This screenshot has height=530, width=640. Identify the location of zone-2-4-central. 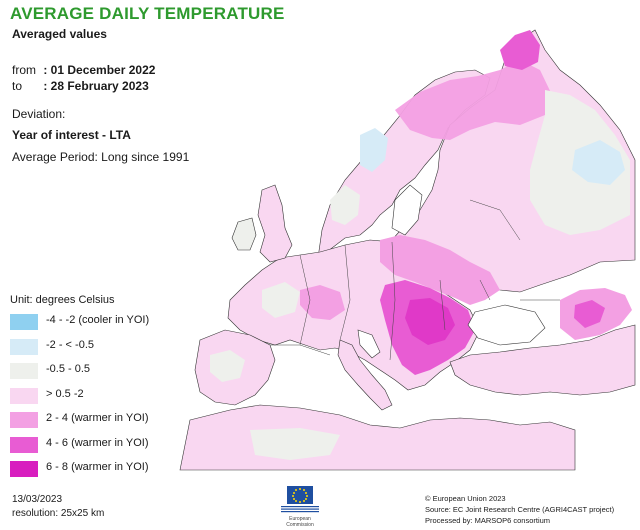
(440, 270).